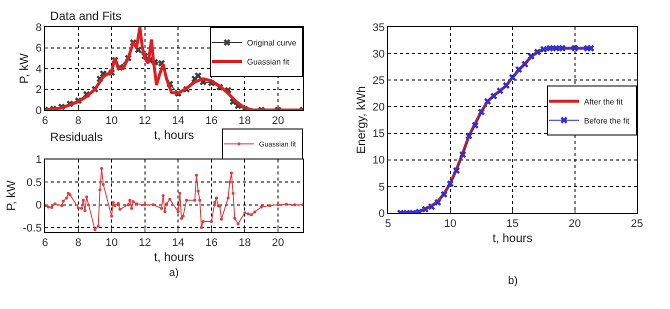 This screenshot has height=309, width=670. I want to click on legend-label: After the fit, so click(604, 101).